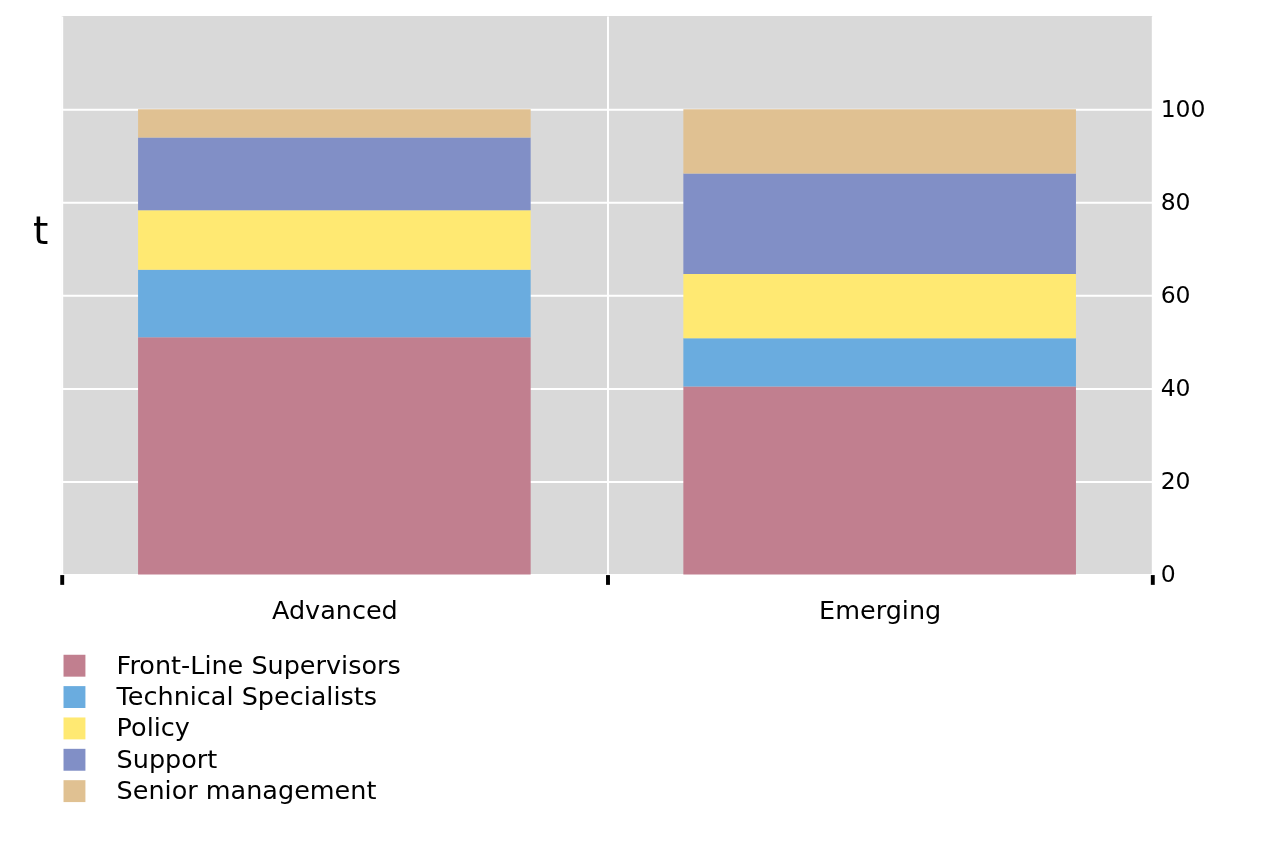  What do you see at coordinates (1168, 573) in the screenshot?
I see `y-tick-label: 0` at bounding box center [1168, 573].